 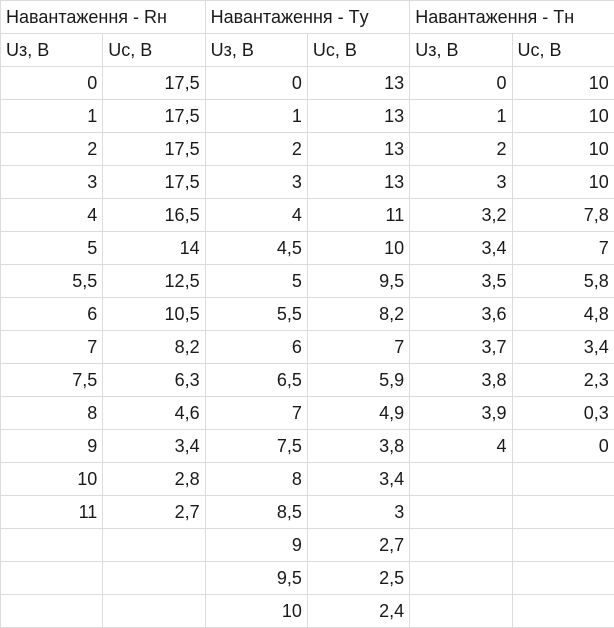 What do you see at coordinates (563, 413) in the screenshot?
I see `table-cell: 0,3` at bounding box center [563, 413].